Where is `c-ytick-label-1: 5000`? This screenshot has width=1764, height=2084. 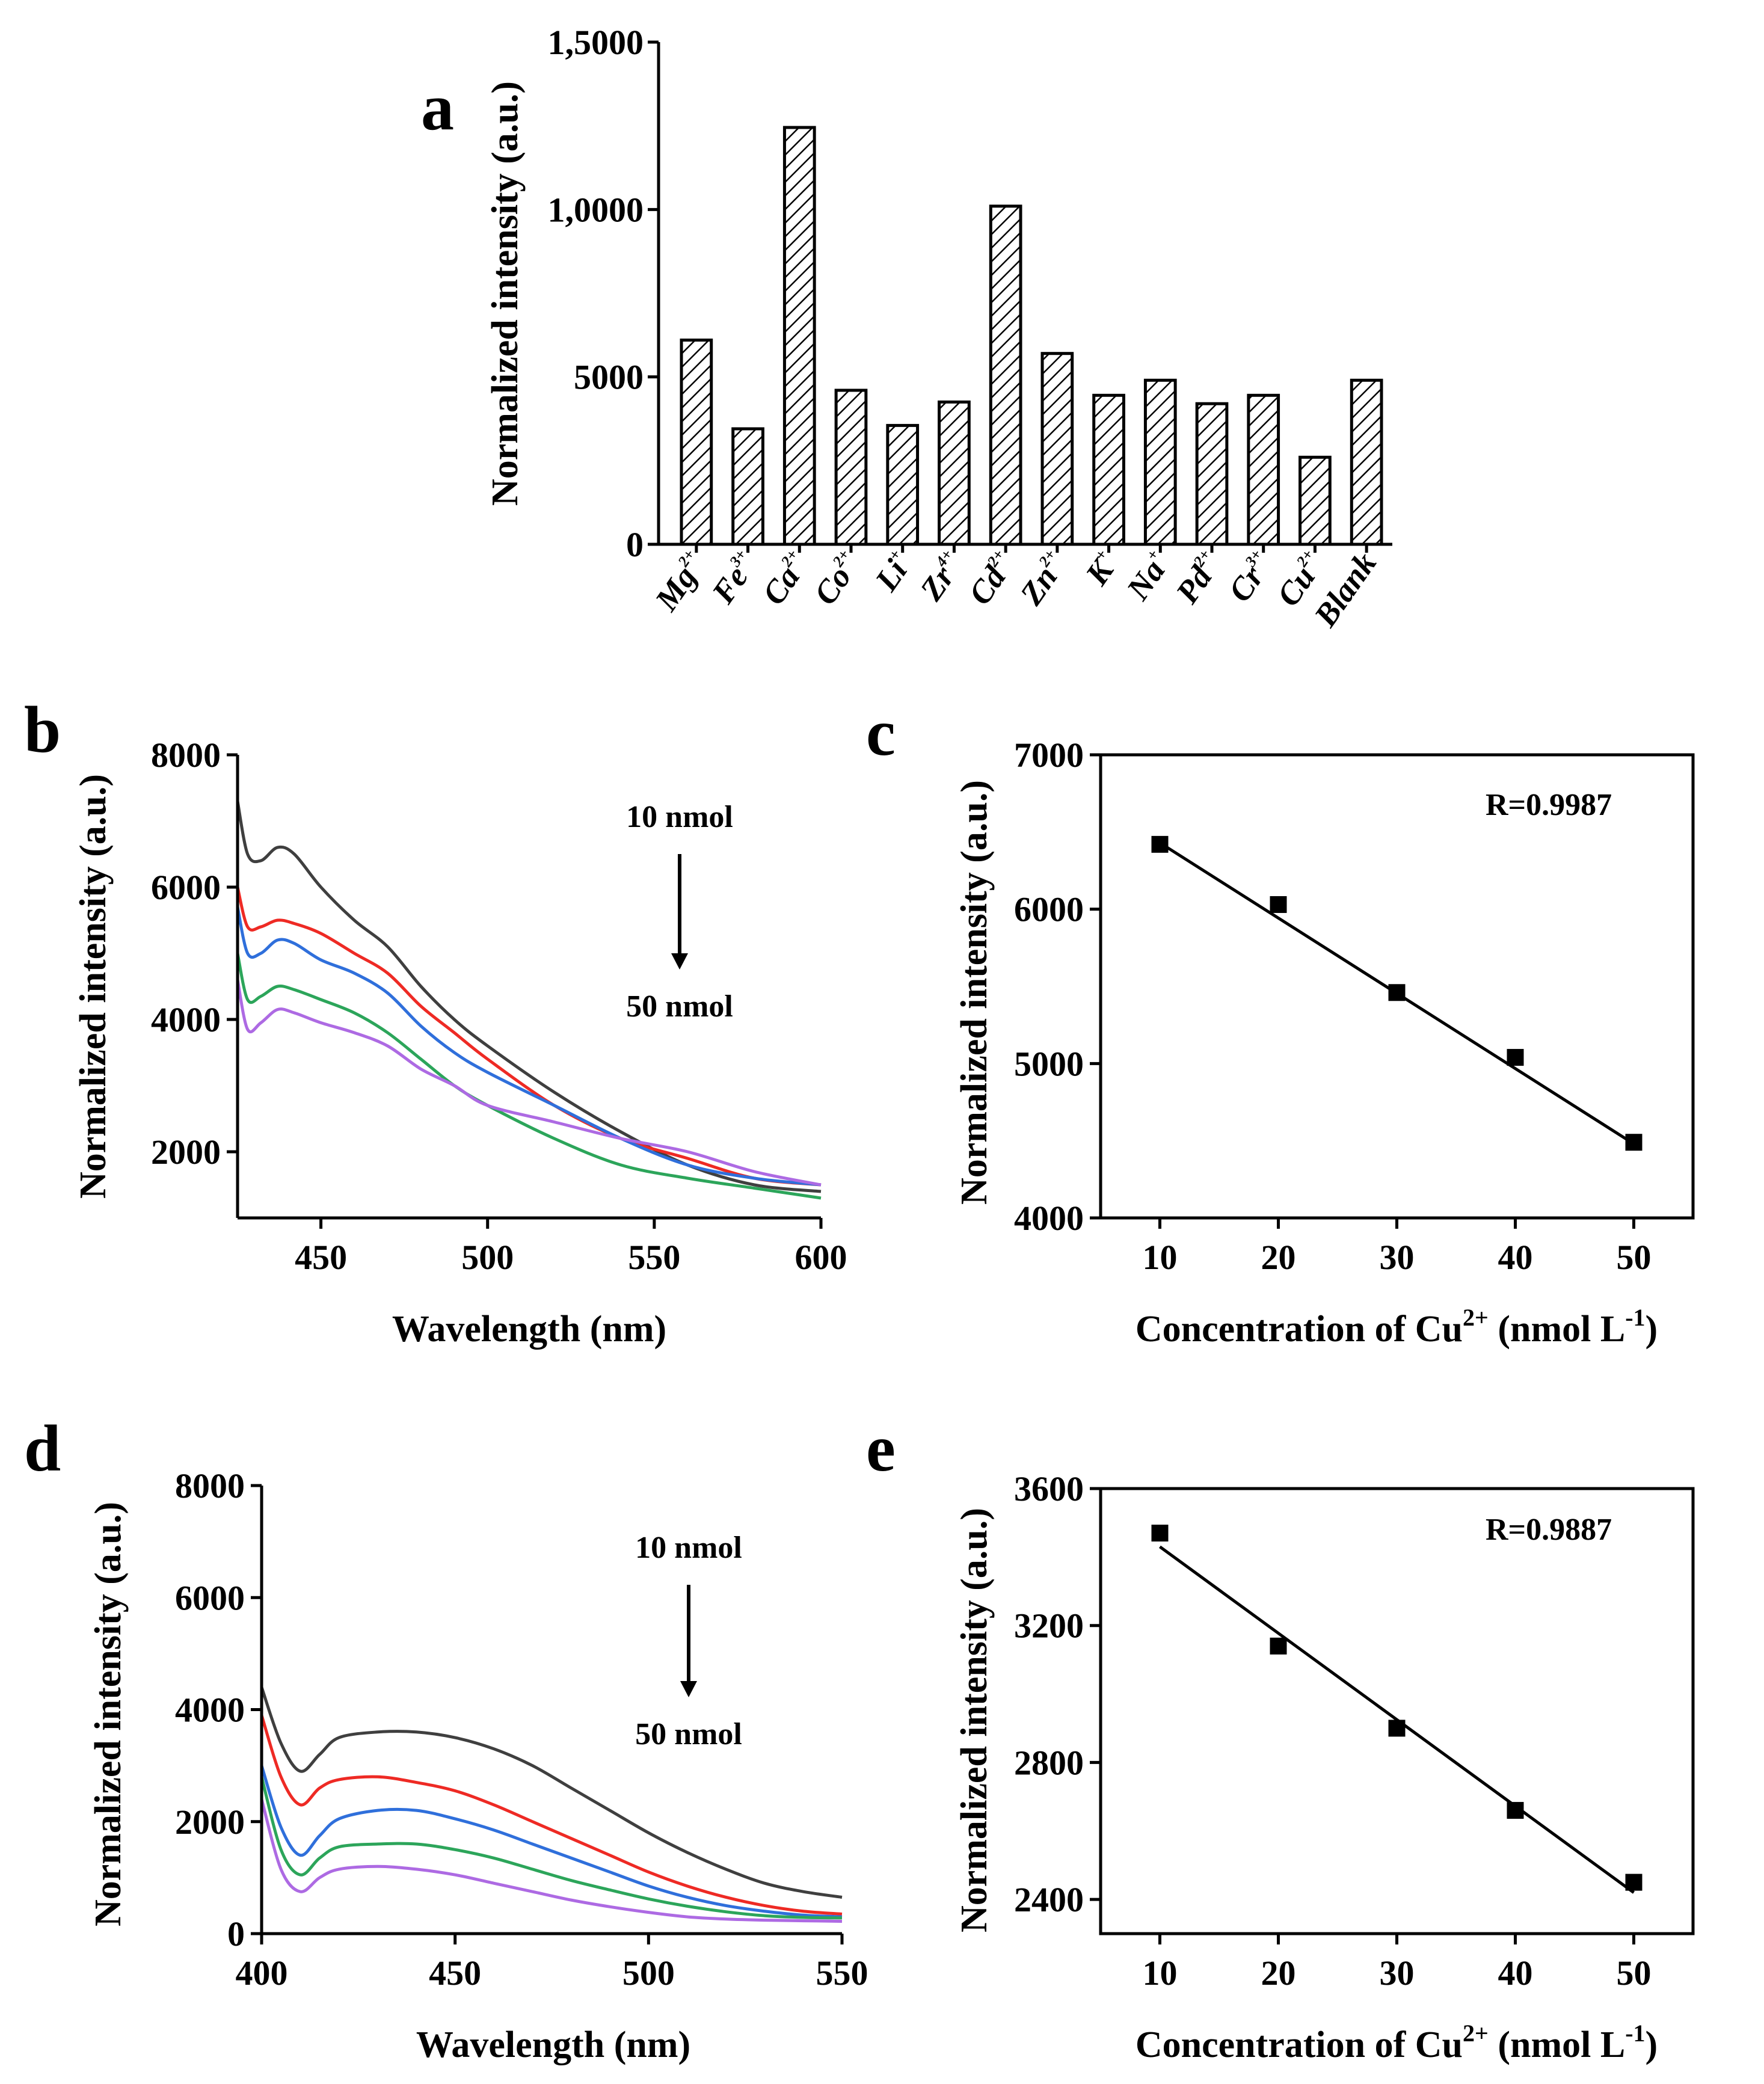 c-ytick-label-1: 5000 is located at coordinates (1049, 1063).